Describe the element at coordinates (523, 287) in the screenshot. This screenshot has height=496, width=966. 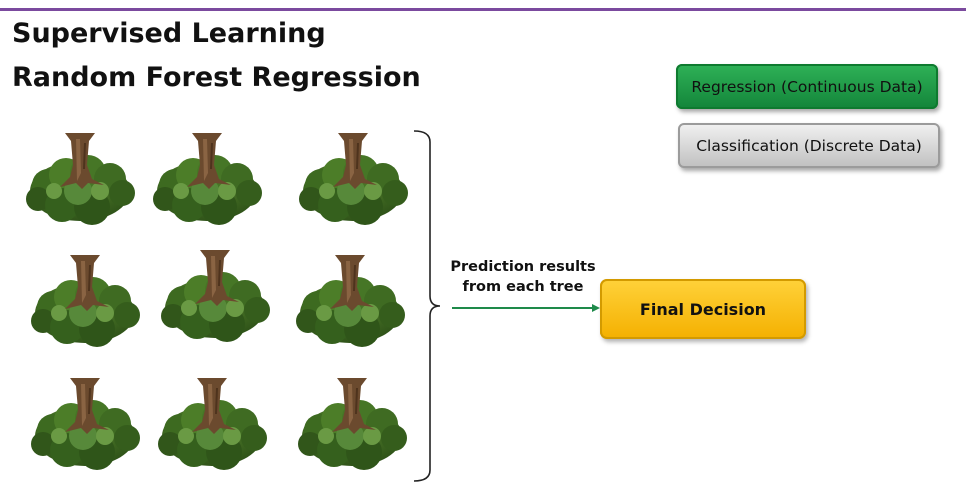
I see `prediction-label-line2: from each tree` at that location.